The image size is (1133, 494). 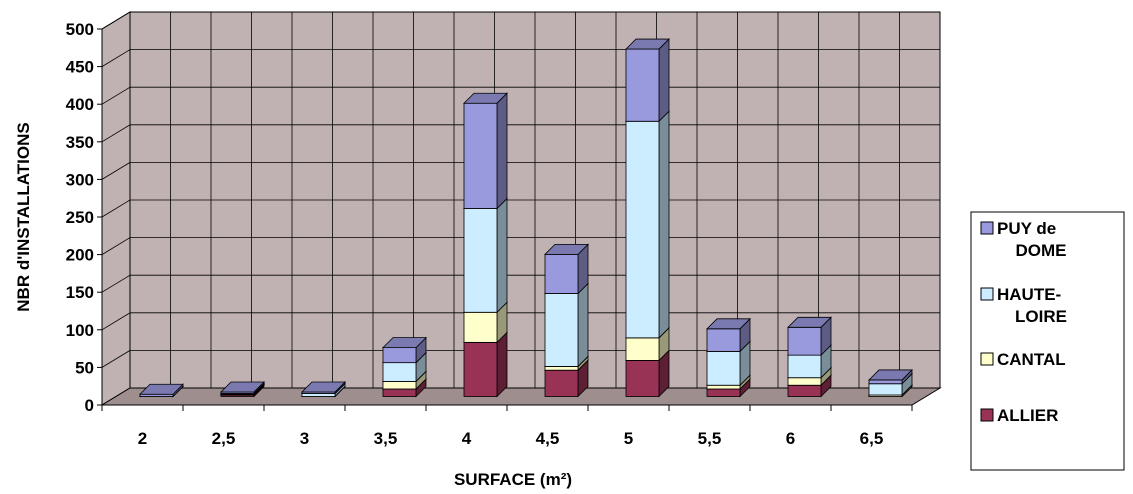 I want to click on y-axis-title: NBR d'INSTALLATIONS, so click(x=23, y=216).